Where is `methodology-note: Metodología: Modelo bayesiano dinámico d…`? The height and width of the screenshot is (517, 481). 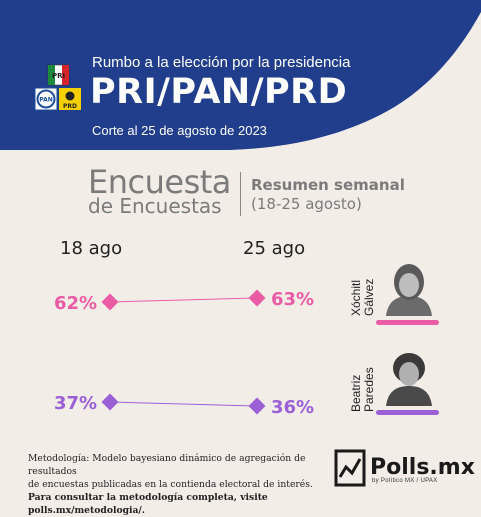
methodology-note: Metodología: Modelo bayesiano dinámico d… is located at coordinates (170, 484).